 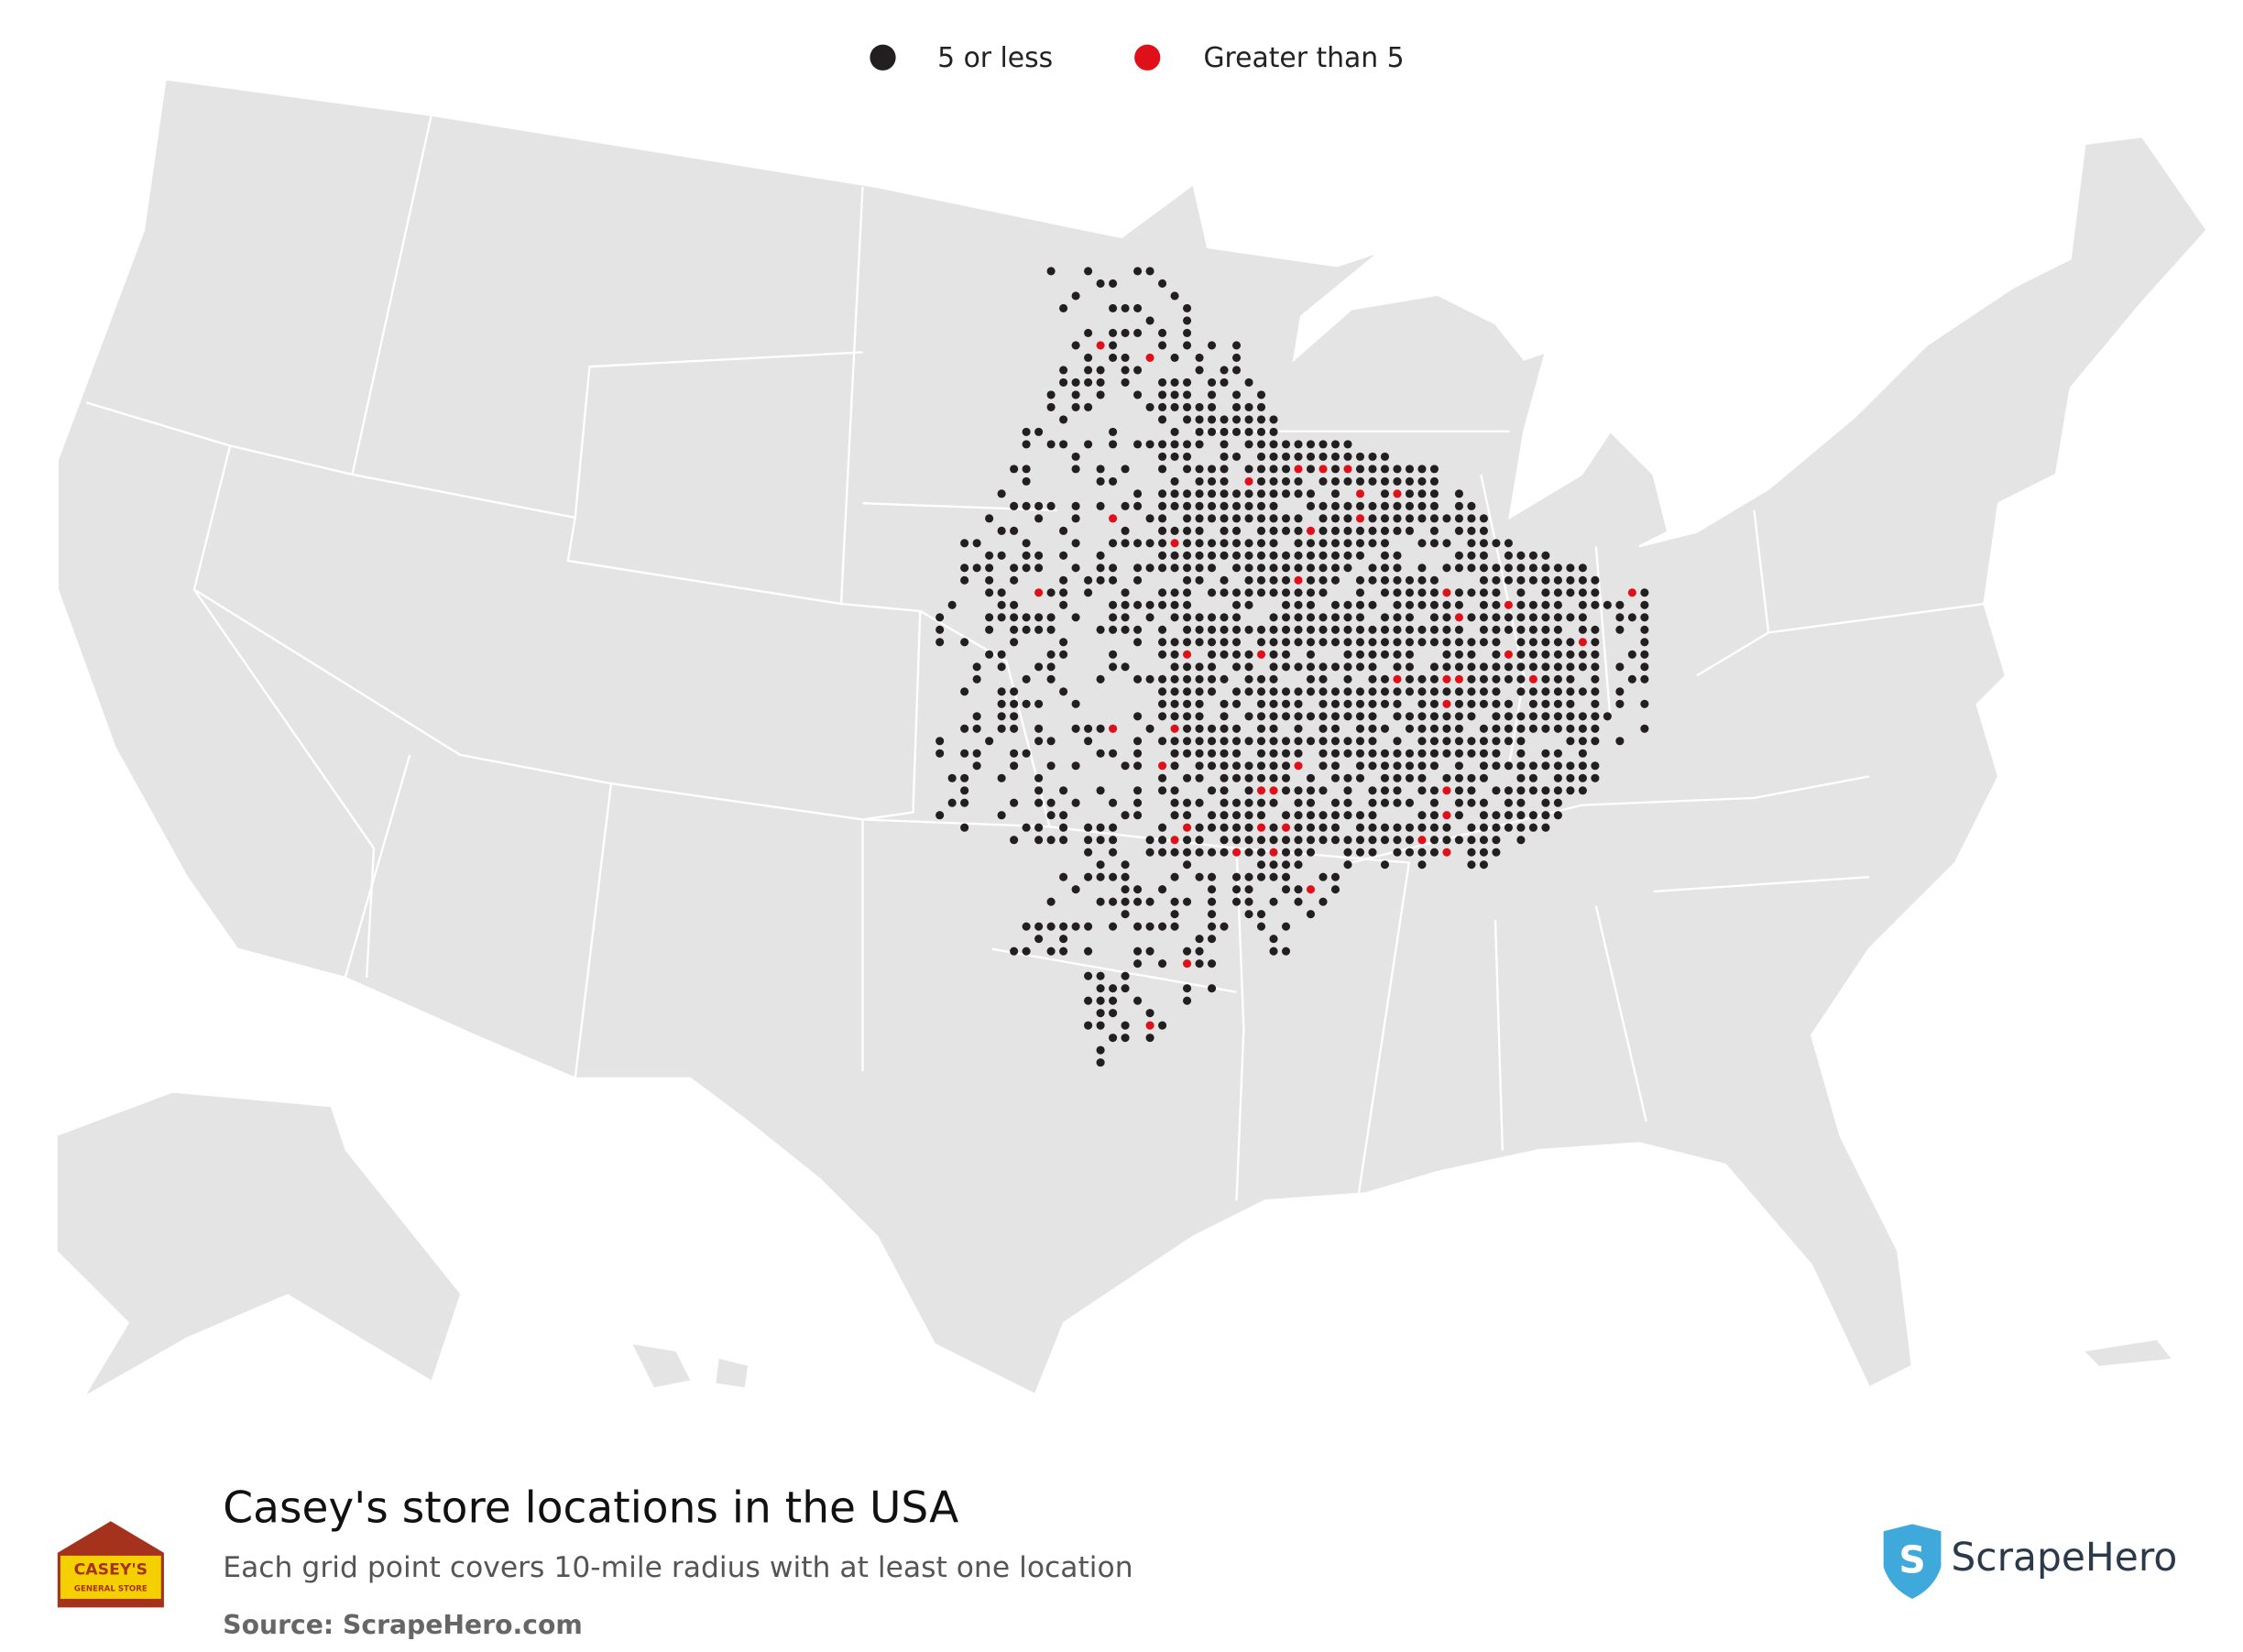 I want to click on logo-tagline: GENERAL STORE, so click(x=111, y=1588).